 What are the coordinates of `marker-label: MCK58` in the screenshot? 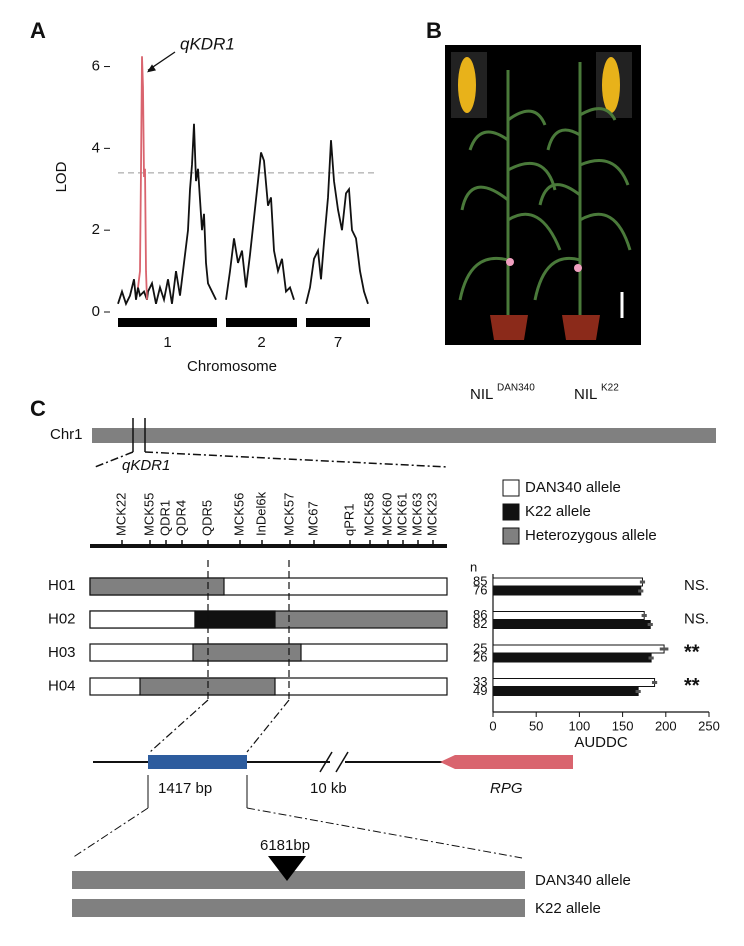 It's located at (368, 514).